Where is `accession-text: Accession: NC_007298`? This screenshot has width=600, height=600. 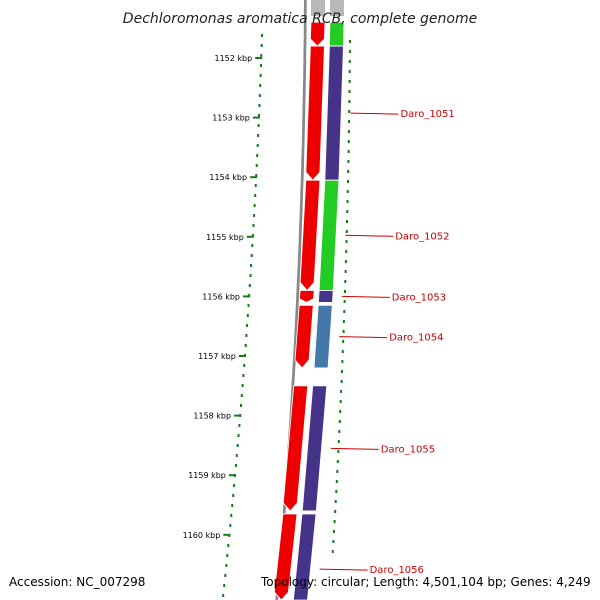 accession-text: Accession: NC_007298 is located at coordinates (77, 582).